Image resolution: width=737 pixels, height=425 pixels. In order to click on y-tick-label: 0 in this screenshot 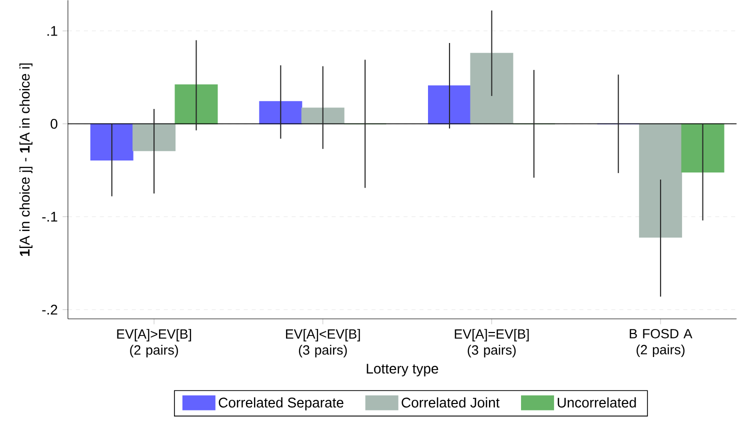, I will do `click(54, 123)`.